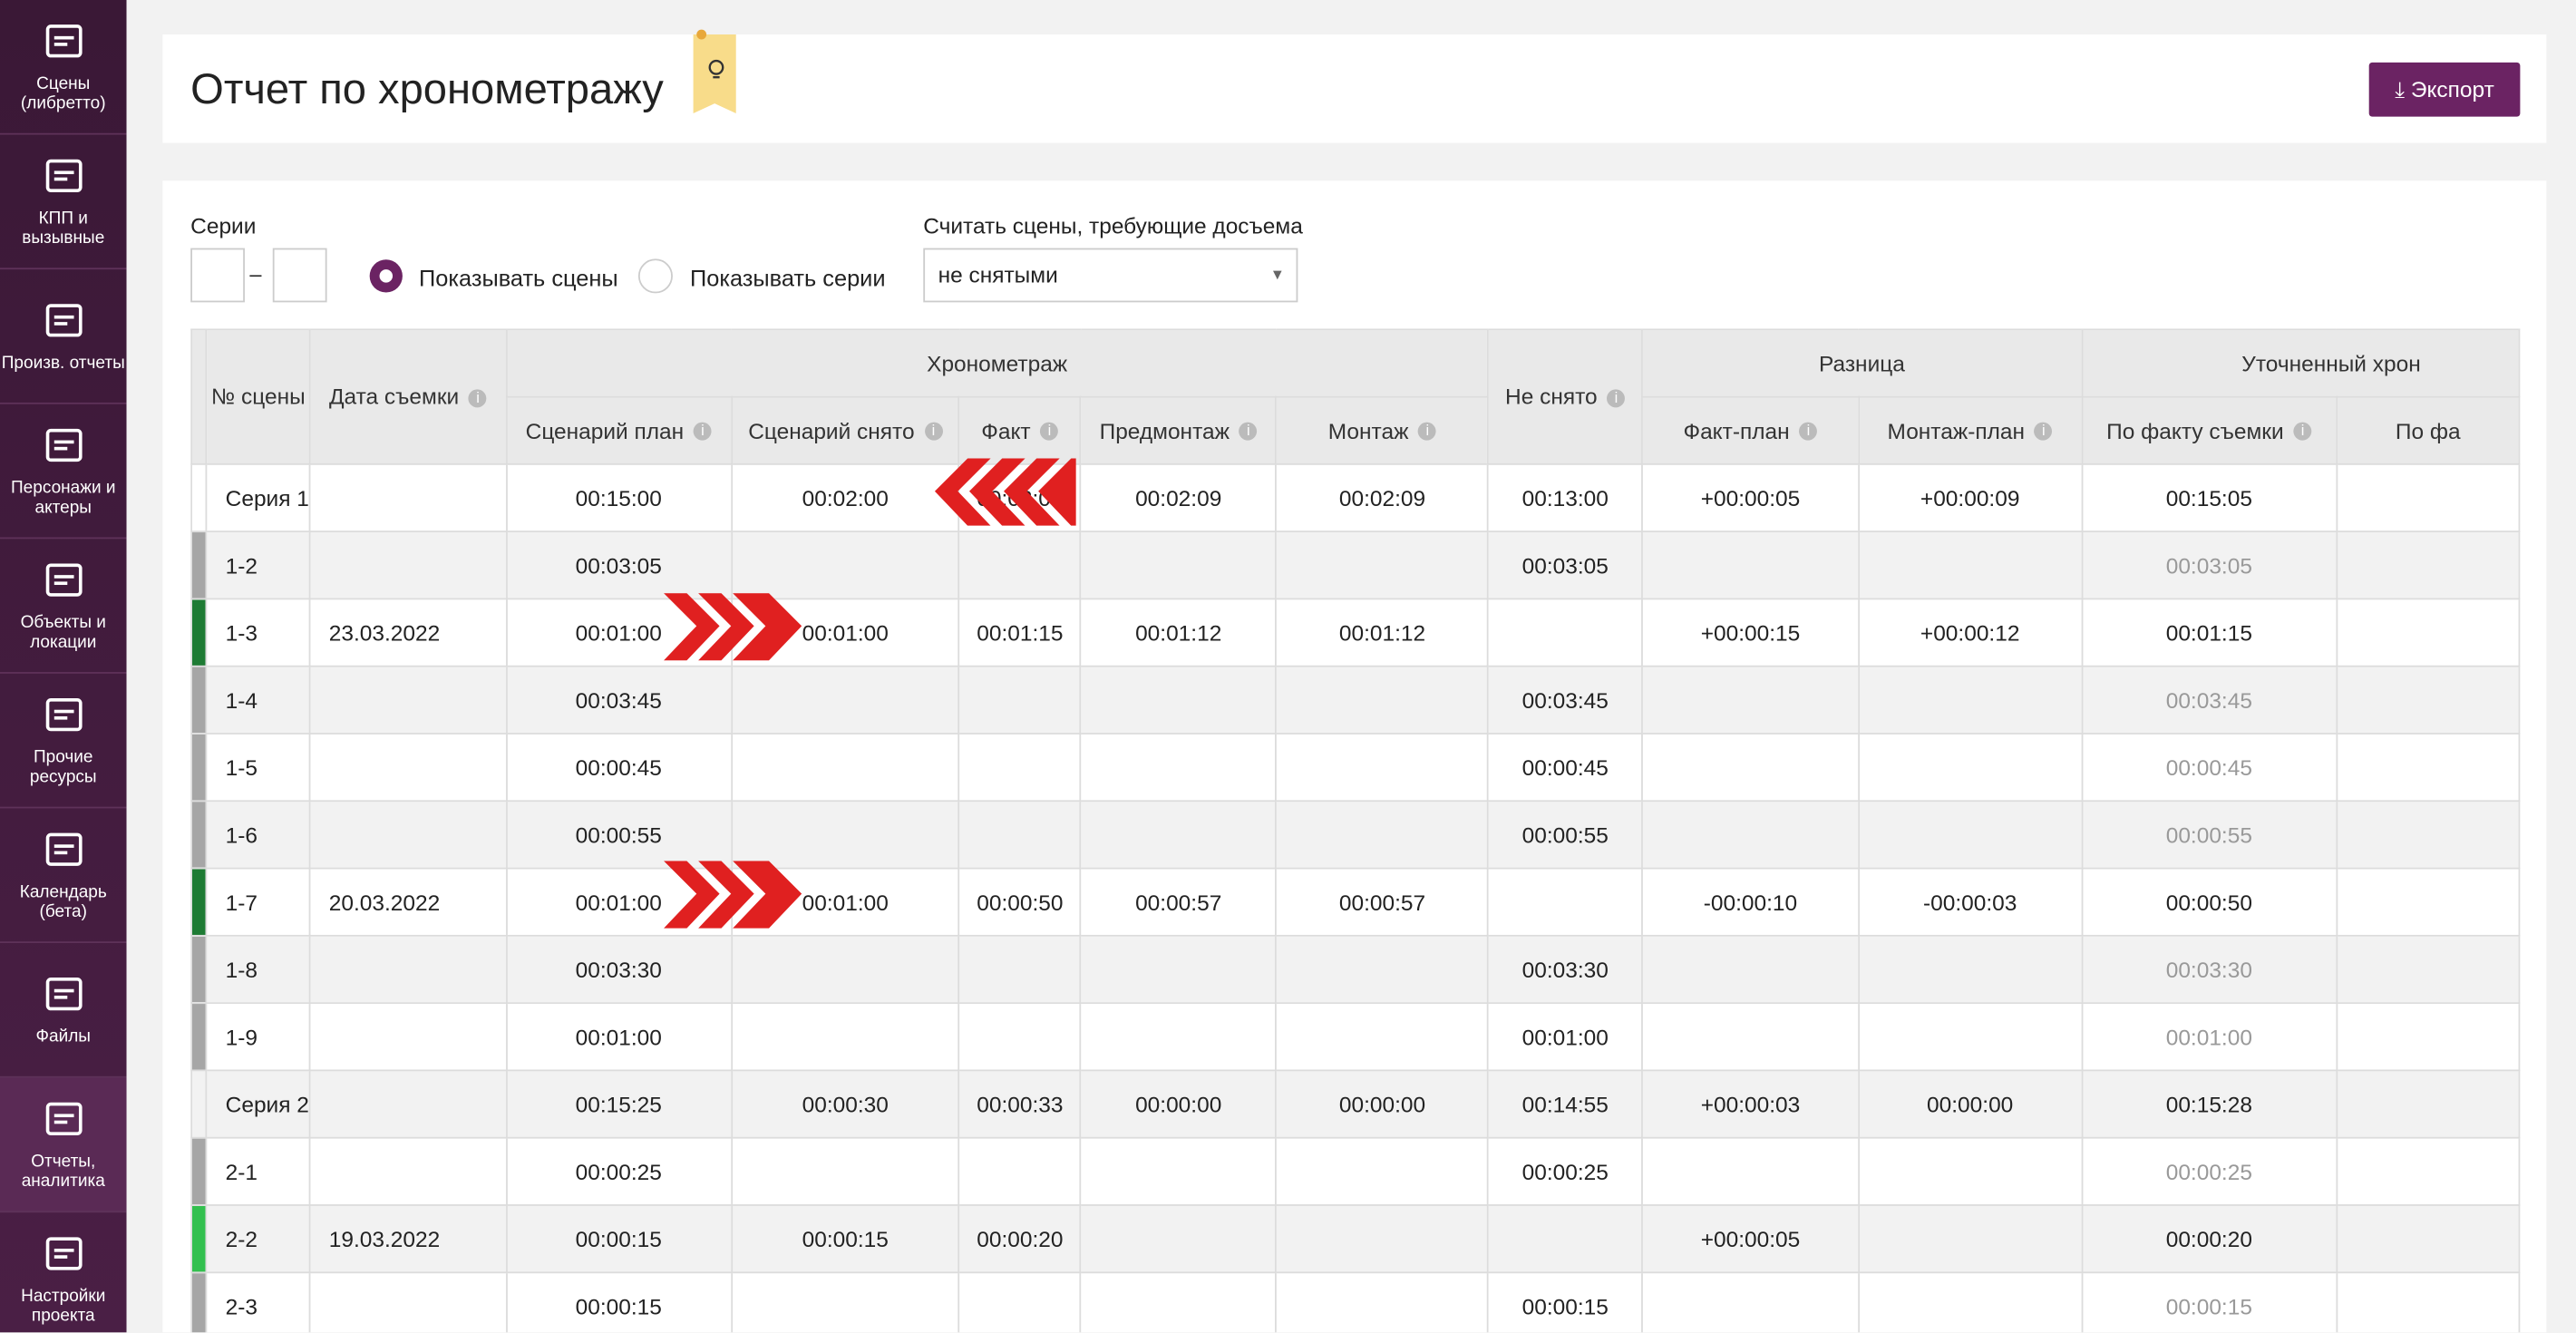 This screenshot has height=1333, width=2576. I want to click on cell: 1-7, so click(258, 902).